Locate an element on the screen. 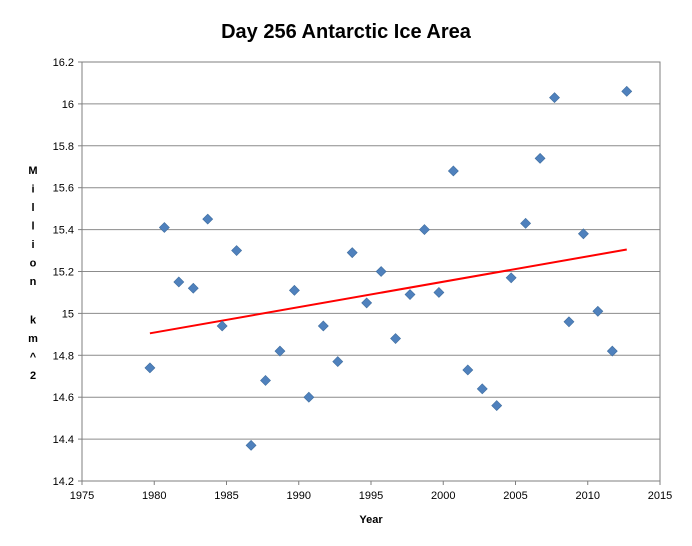 This screenshot has height=546, width=692. y-tick-label: 14.4 is located at coordinates (63, 440).